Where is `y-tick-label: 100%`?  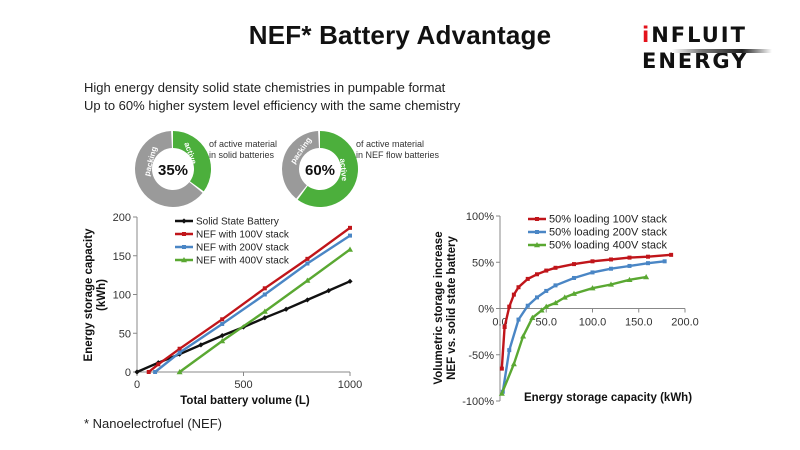
y-tick-label: 100% is located at coordinates (480, 217).